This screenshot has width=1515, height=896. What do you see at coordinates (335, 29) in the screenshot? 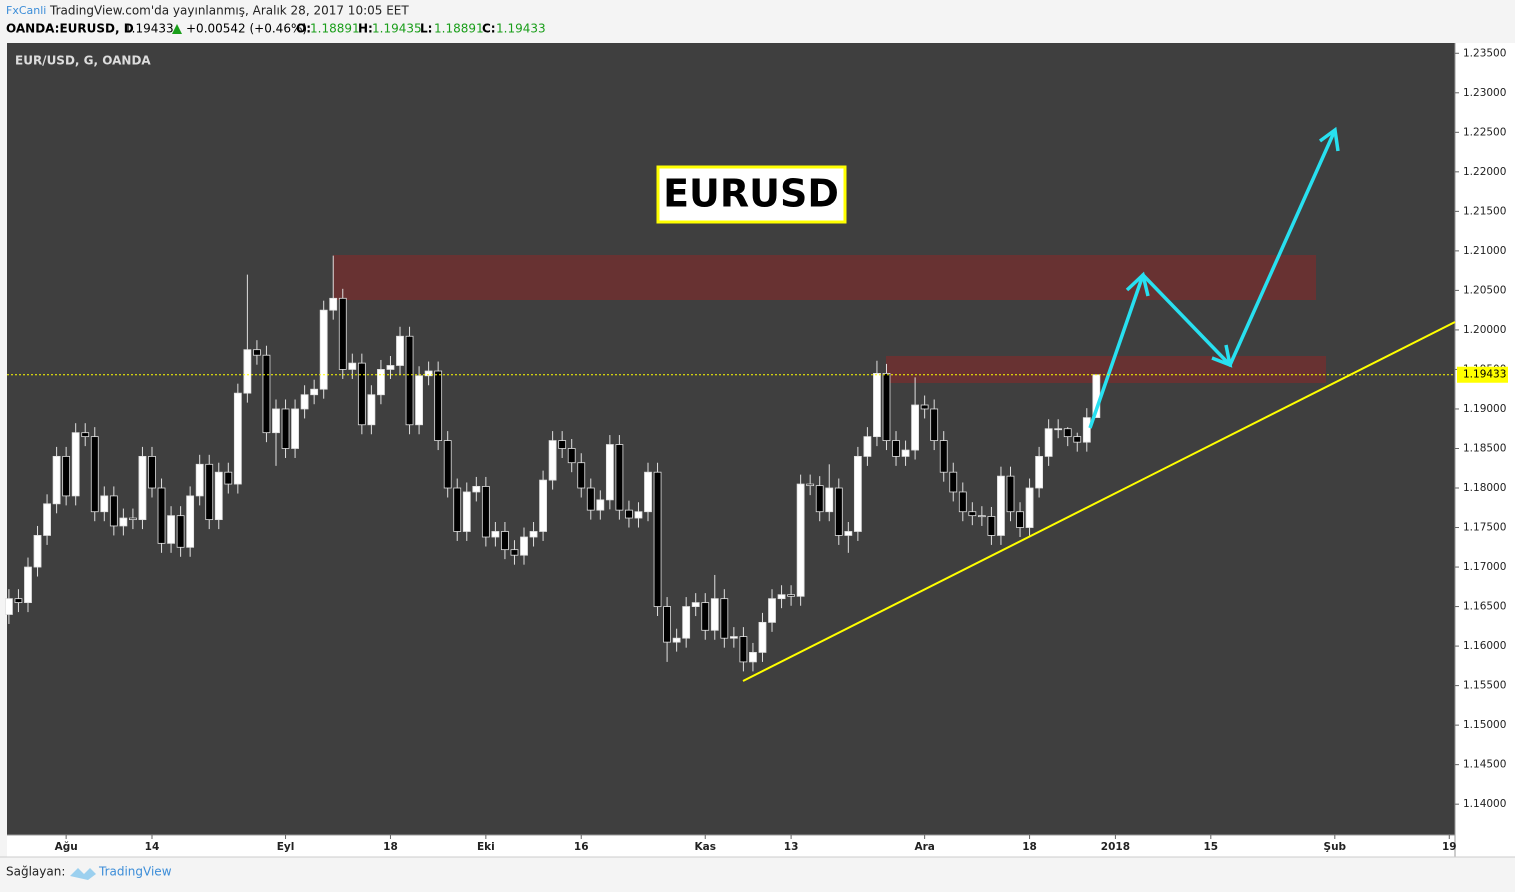
I see `ohlc-value: 1.18891` at bounding box center [335, 29].